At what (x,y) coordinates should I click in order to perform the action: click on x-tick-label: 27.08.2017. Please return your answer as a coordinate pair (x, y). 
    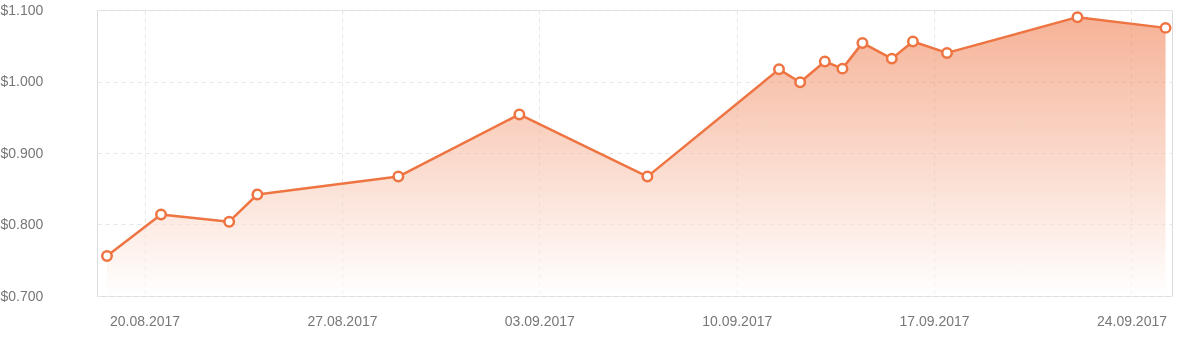
    Looking at the image, I should click on (342, 320).